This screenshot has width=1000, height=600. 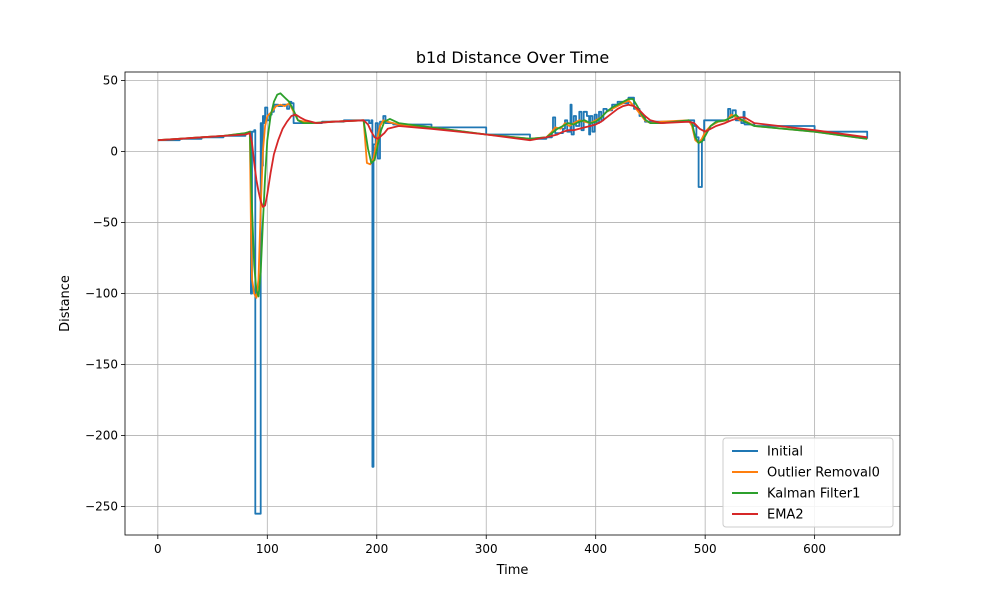 I want to click on x-tick-label: 0, so click(x=158, y=549).